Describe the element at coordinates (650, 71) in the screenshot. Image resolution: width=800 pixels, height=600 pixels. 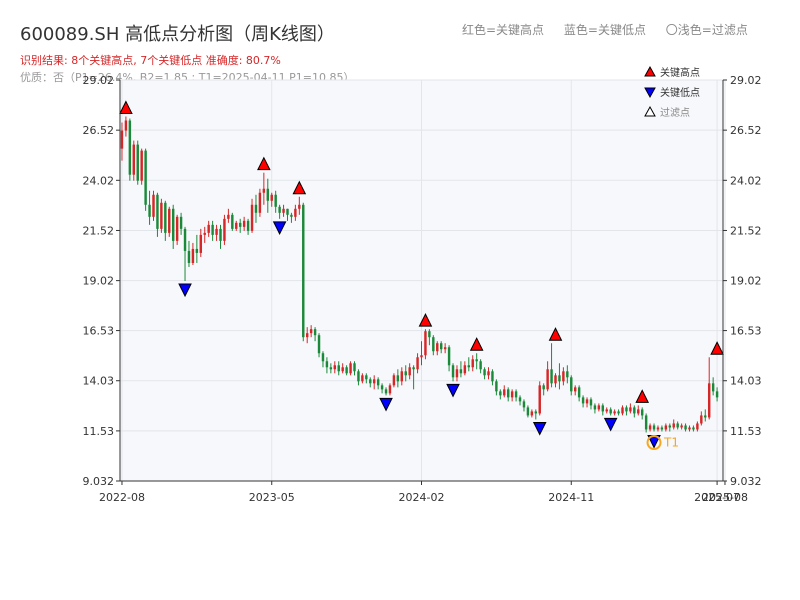
I see `legend-high-icon` at that location.